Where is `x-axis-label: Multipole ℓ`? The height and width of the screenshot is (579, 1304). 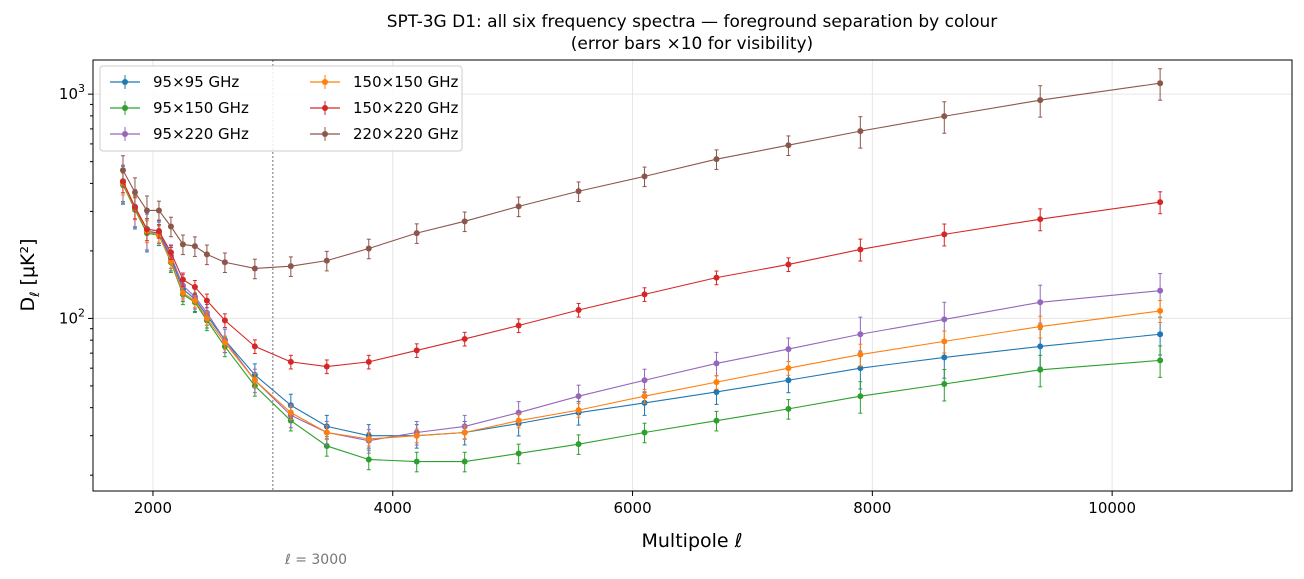
x-axis-label: Multipole ℓ is located at coordinates (692, 541).